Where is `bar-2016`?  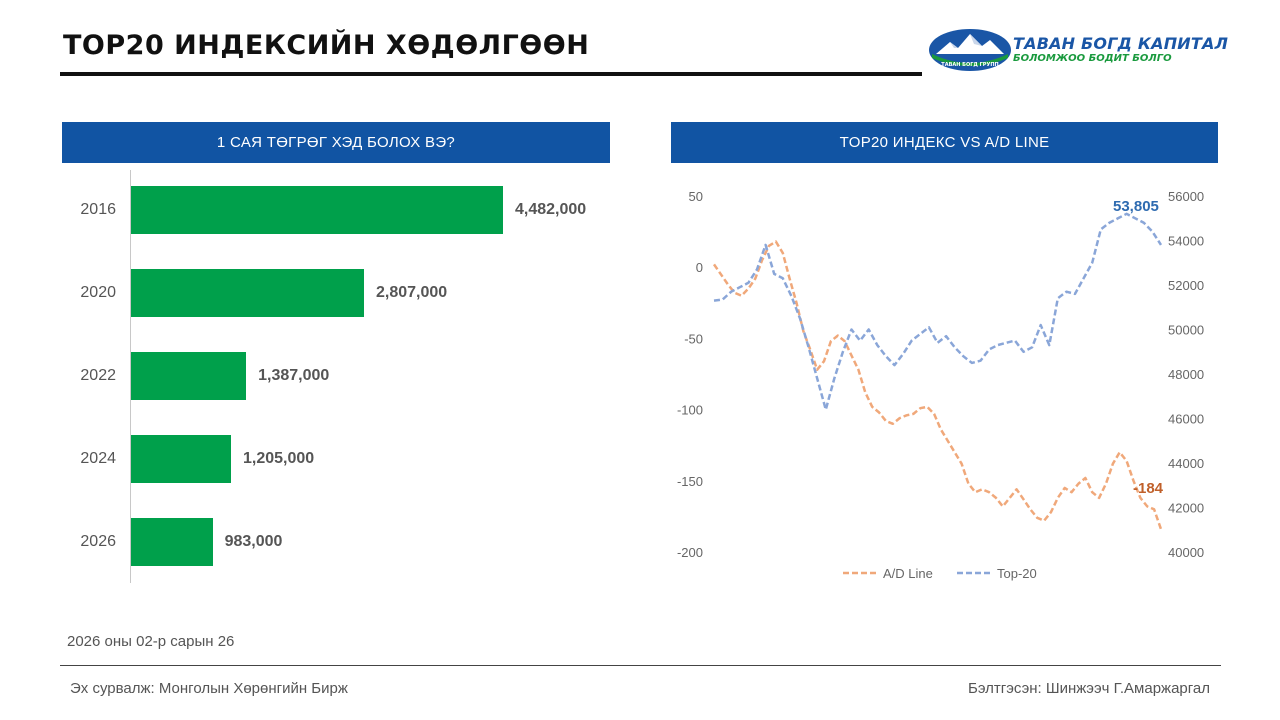 bar-2016 is located at coordinates (317, 210).